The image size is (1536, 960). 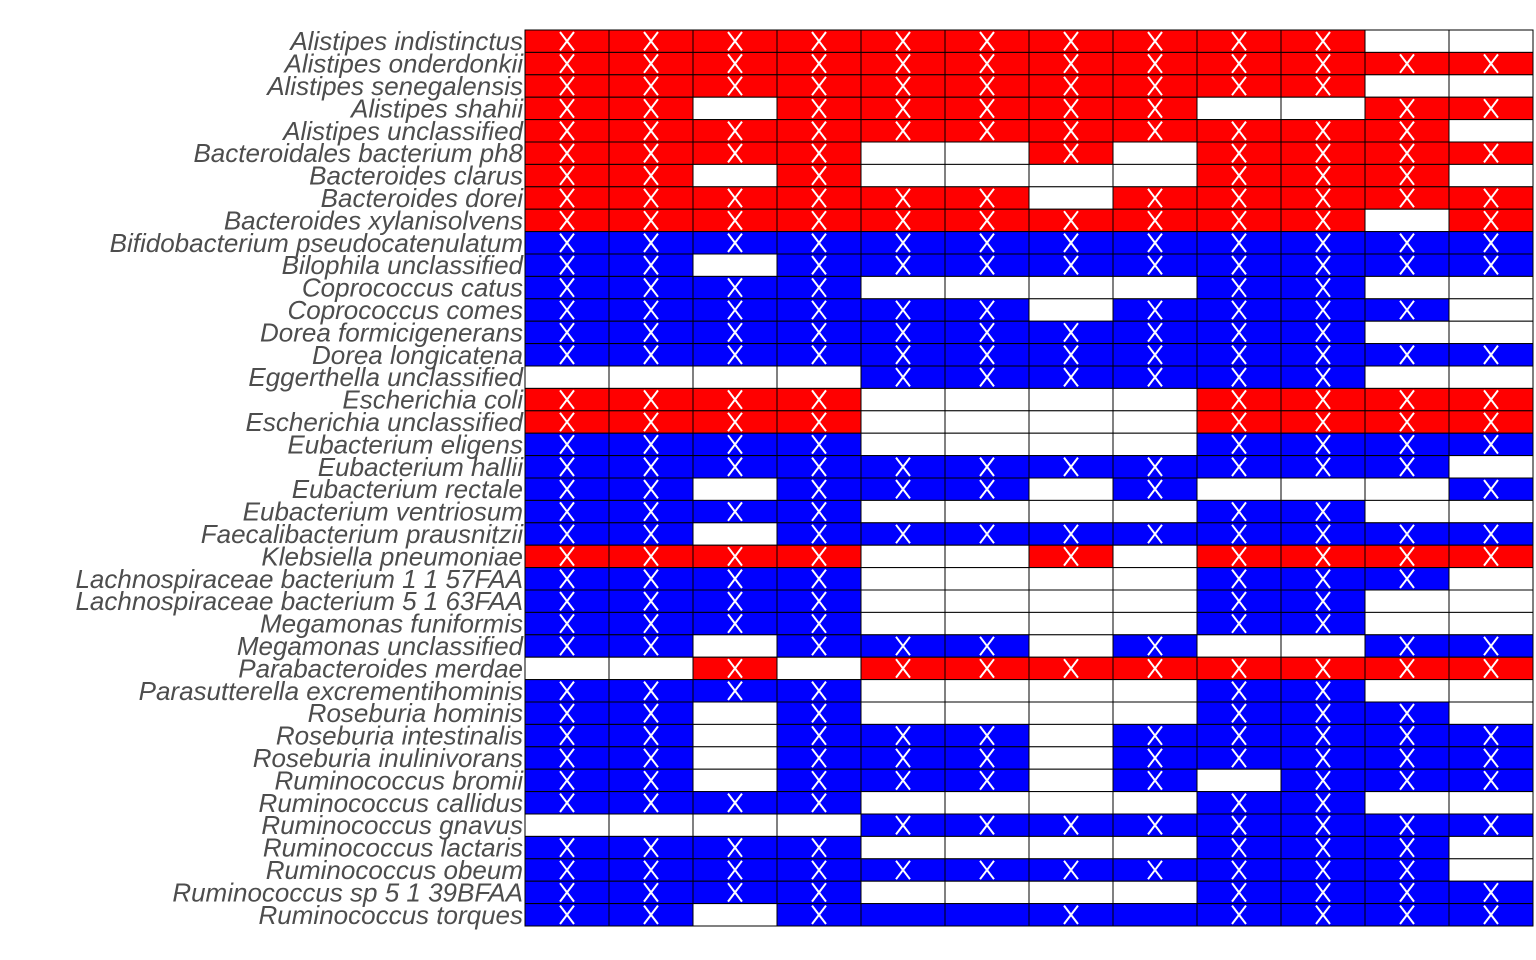 I want to click on row-label: Alistipes senegalensis, so click(x=394, y=86).